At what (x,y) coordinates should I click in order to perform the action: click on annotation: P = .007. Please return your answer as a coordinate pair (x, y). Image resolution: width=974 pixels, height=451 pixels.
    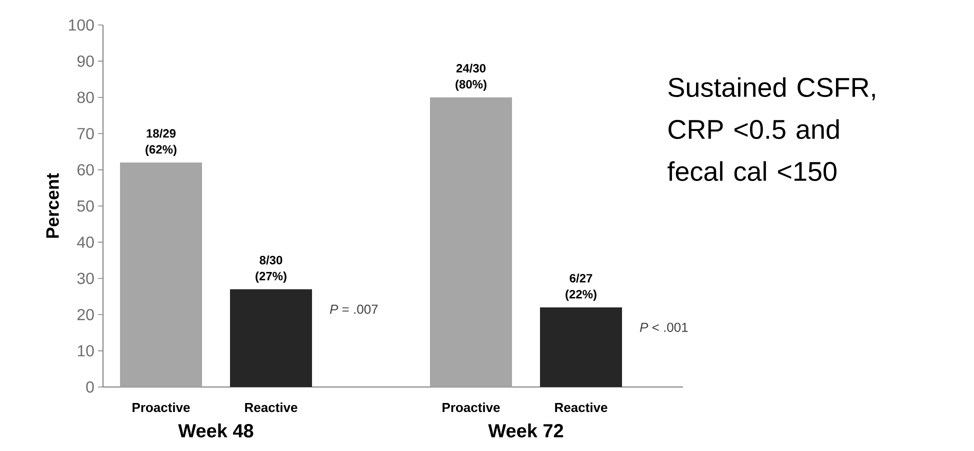
    Looking at the image, I should click on (354, 309).